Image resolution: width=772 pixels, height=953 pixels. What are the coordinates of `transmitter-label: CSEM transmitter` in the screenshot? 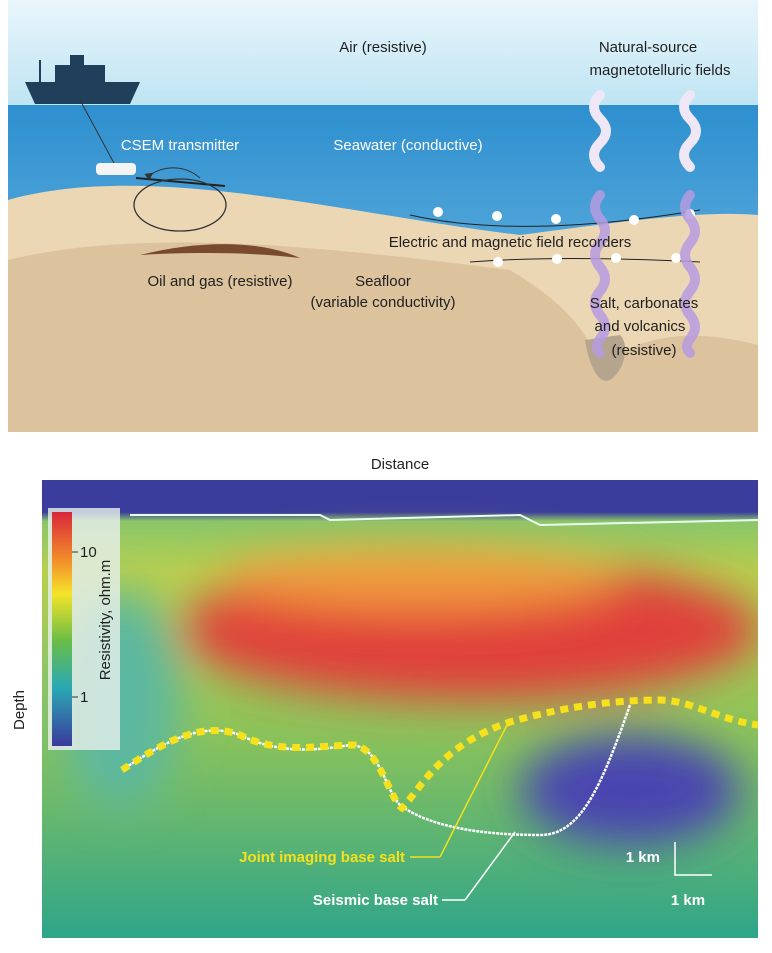 It's located at (180, 145).